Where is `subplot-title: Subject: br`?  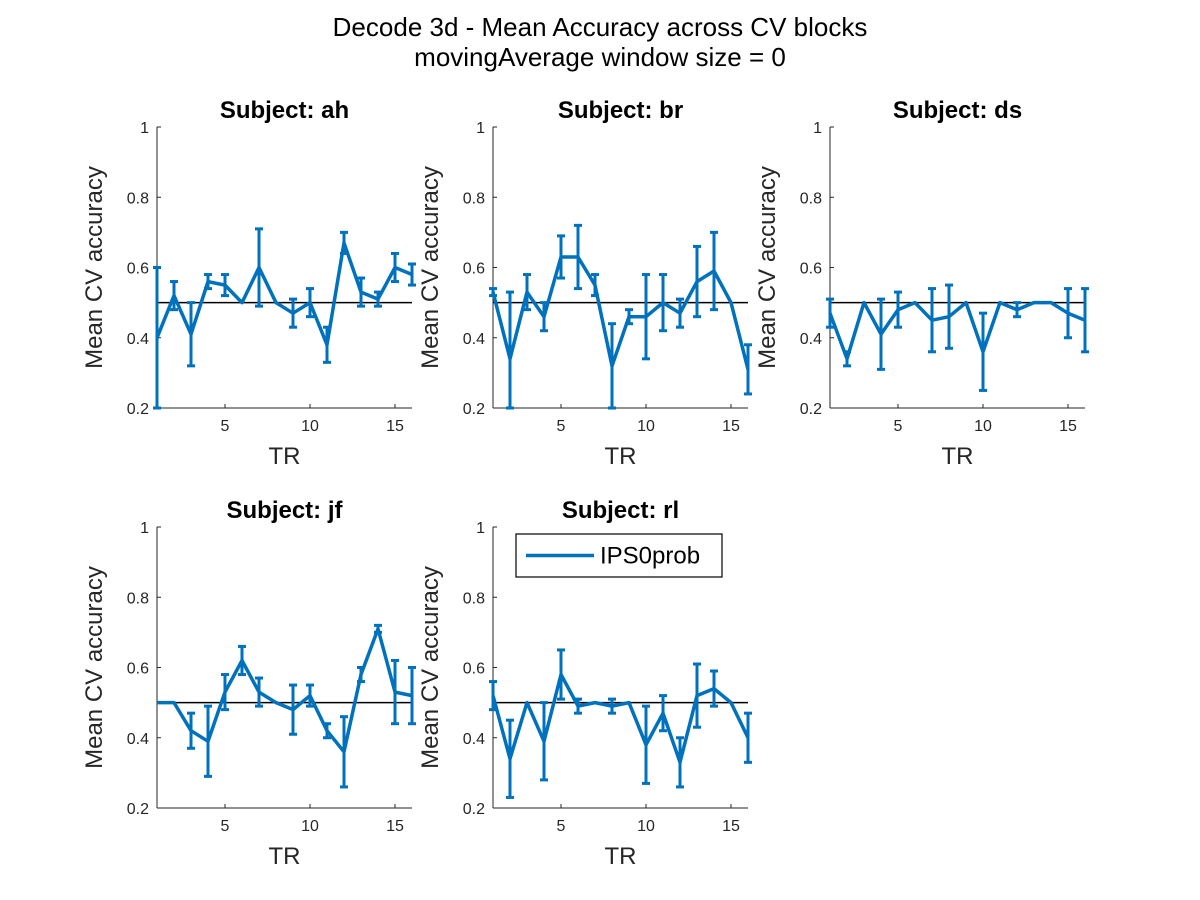
subplot-title: Subject: br is located at coordinates (620, 110).